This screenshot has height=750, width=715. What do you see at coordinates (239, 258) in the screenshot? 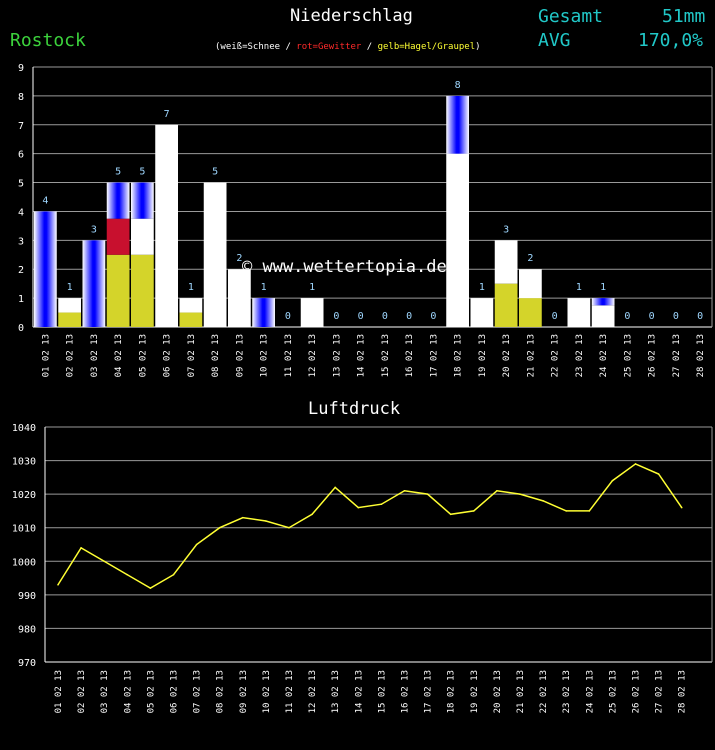
I see `bar-value-label: 2` at bounding box center [239, 258].